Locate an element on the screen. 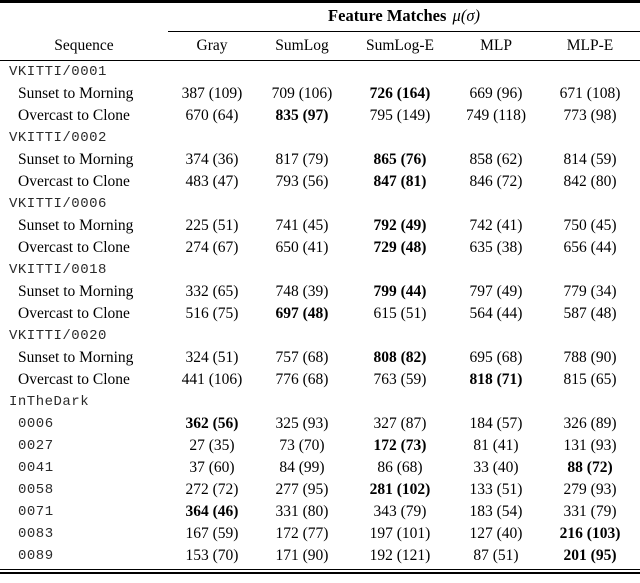  column-header-gray: Gray is located at coordinates (212, 46).